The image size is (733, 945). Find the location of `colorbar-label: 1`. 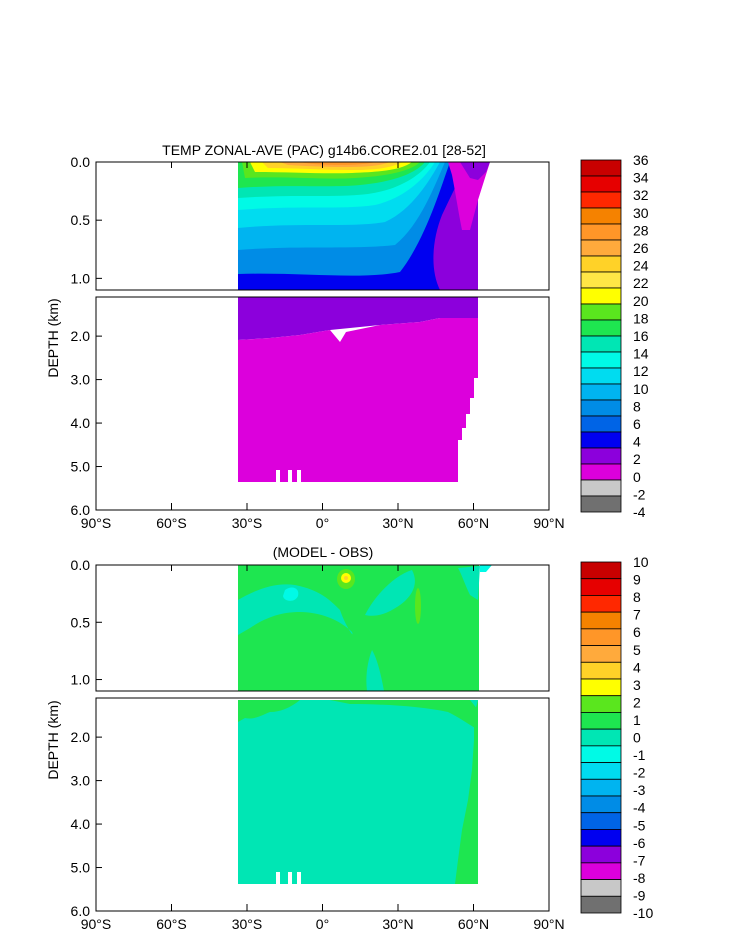

colorbar-label: 1 is located at coordinates (637, 720).